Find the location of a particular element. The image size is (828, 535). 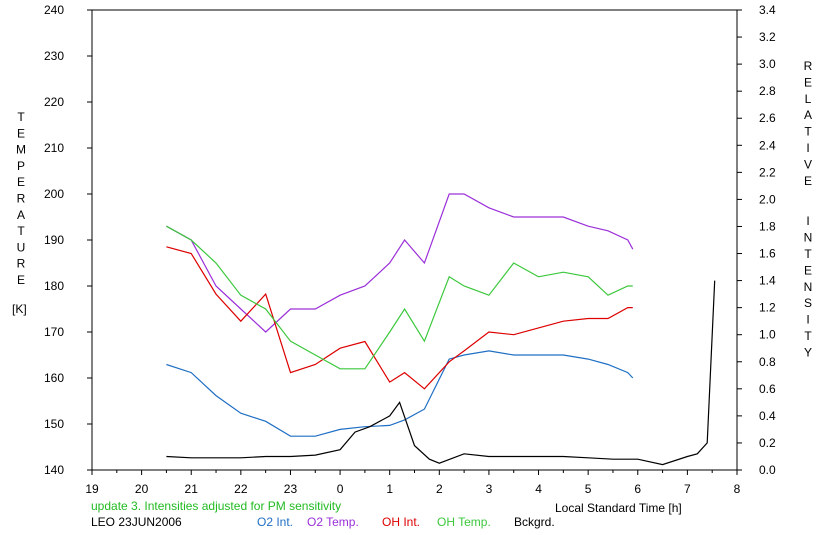

left-tick-label: 230 is located at coordinates (54, 56).